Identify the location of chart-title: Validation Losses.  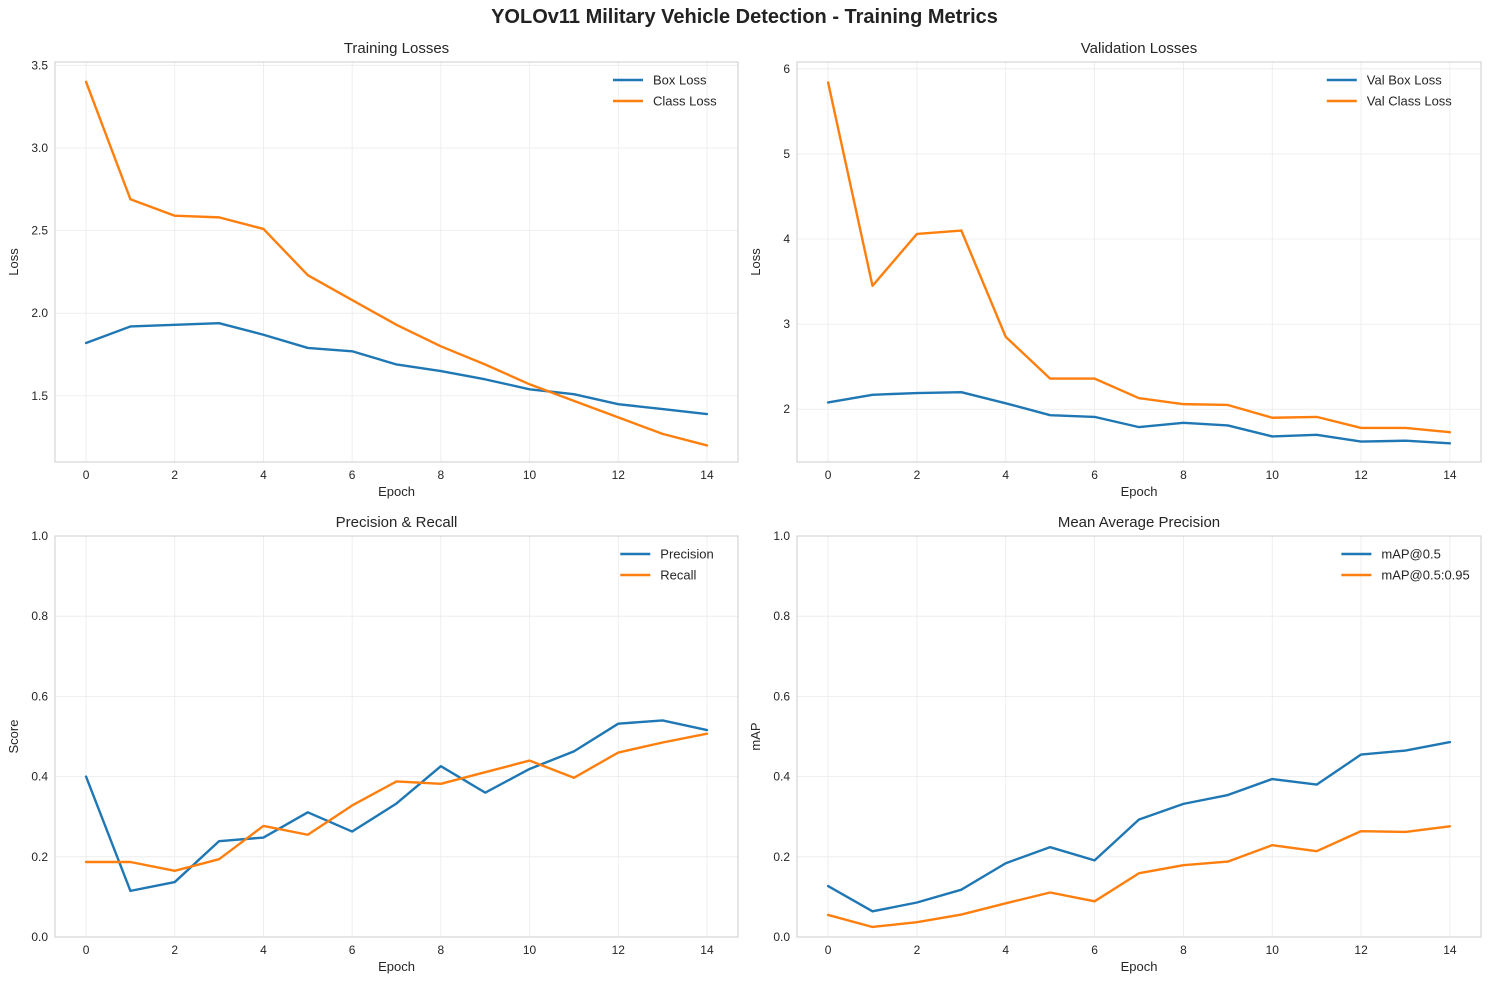
(1139, 48).